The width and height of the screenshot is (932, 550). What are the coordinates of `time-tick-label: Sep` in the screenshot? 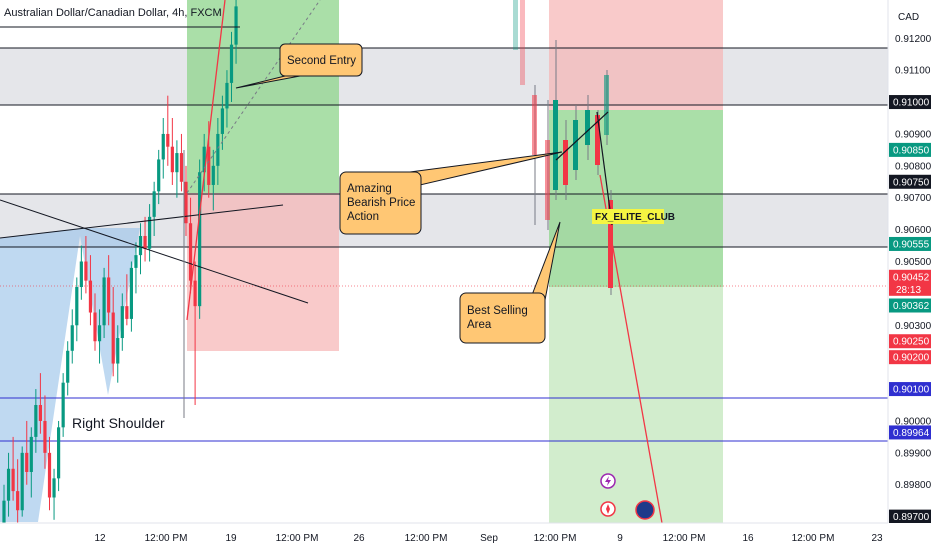 It's located at (489, 538).